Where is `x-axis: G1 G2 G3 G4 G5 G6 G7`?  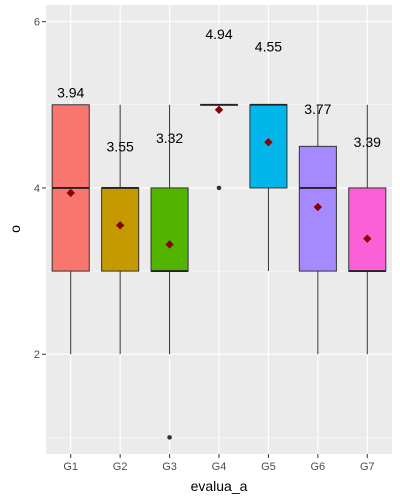 x-axis: G1 G2 G3 G4 G5 G6 G7 is located at coordinates (219, 463).